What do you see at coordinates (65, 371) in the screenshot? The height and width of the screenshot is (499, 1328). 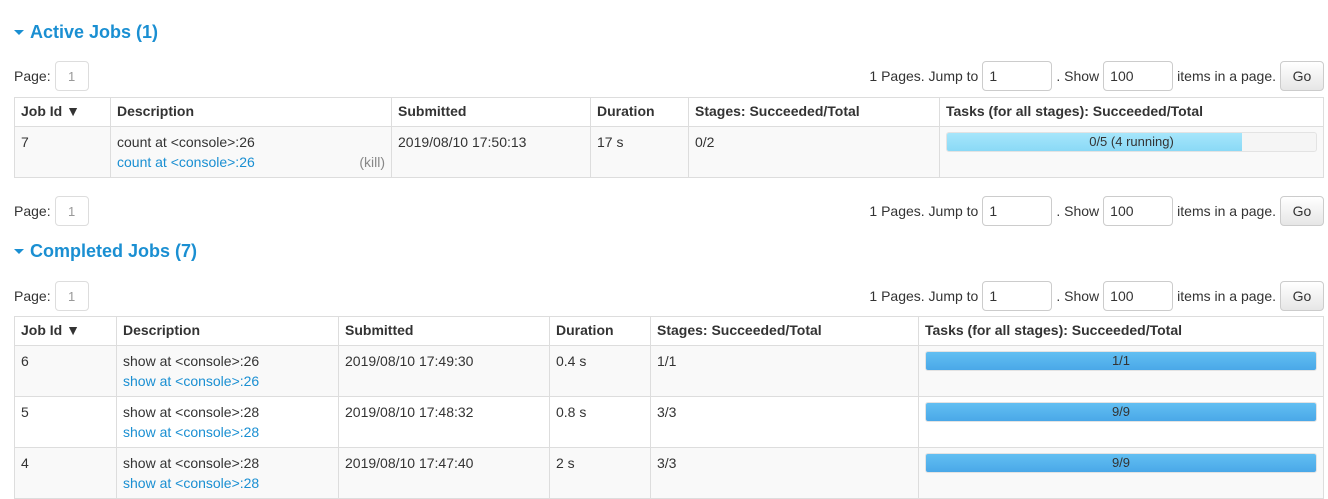 I see `job-id: 6` at bounding box center [65, 371].